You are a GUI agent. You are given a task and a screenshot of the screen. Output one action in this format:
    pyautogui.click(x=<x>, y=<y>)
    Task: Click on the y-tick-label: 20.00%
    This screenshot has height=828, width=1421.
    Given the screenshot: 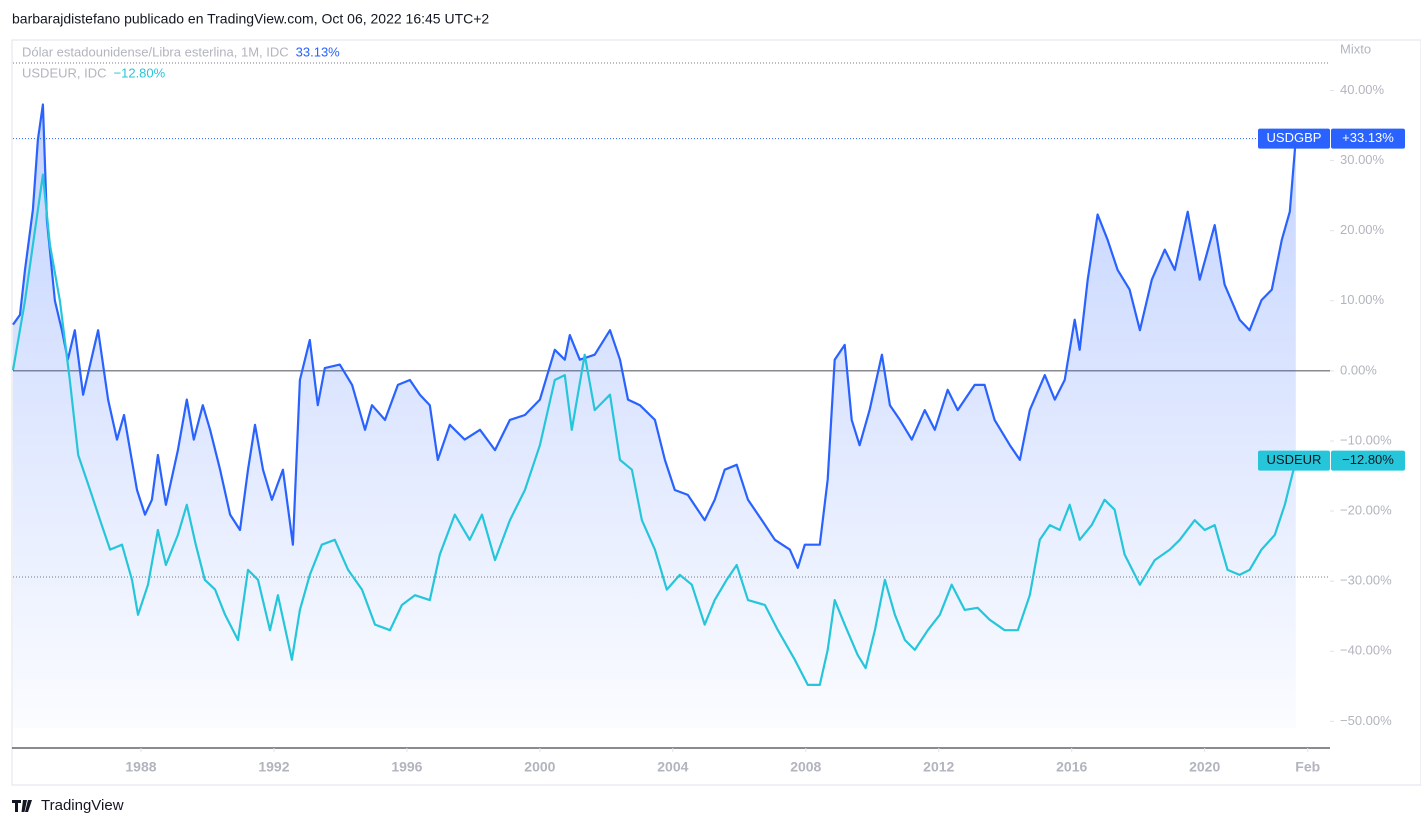 What is the action you would take?
    pyautogui.click(x=1362, y=229)
    